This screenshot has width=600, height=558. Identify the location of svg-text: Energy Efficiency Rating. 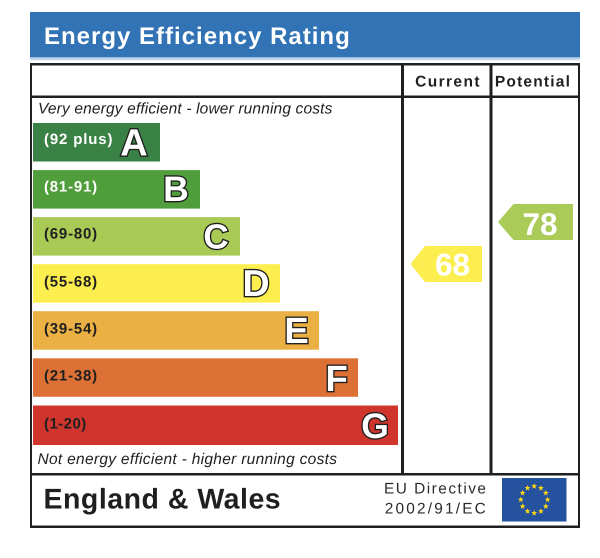
(197, 36).